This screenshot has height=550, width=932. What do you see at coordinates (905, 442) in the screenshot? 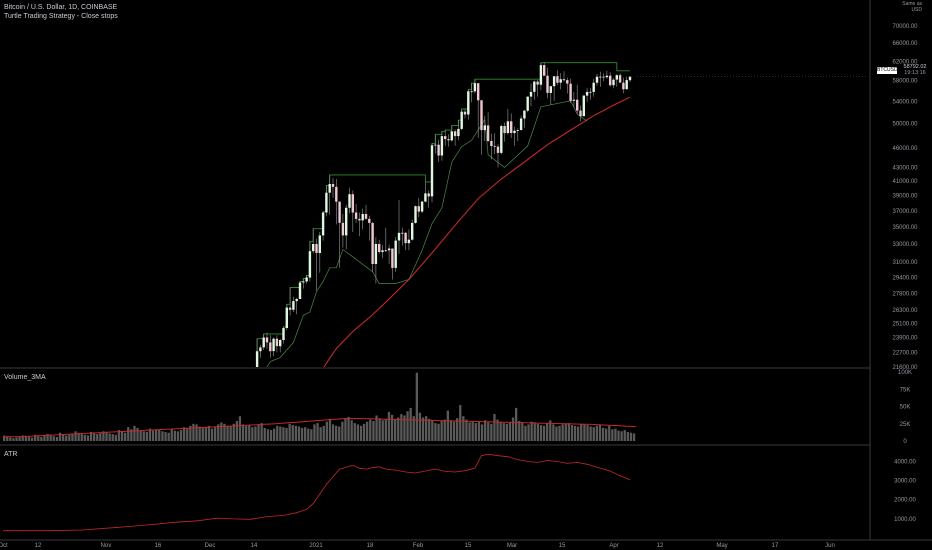
I see `volume-tick-label: 0` at bounding box center [905, 442].